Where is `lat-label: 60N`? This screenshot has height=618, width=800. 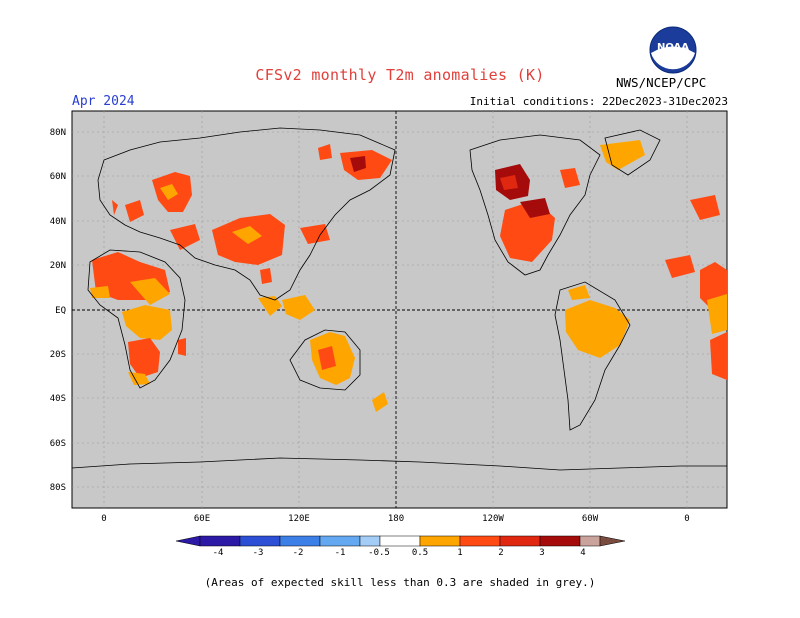
lat-label: 60N is located at coordinates (58, 177).